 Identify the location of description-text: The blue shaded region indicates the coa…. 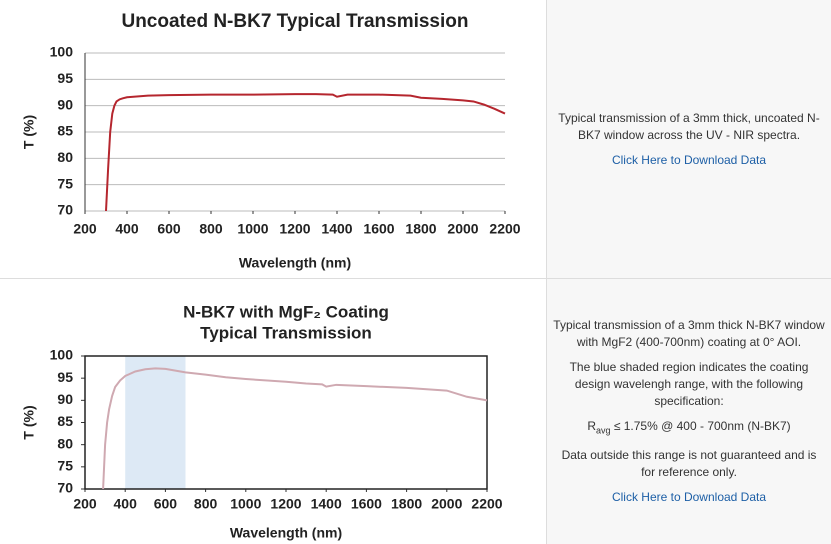
(689, 383).